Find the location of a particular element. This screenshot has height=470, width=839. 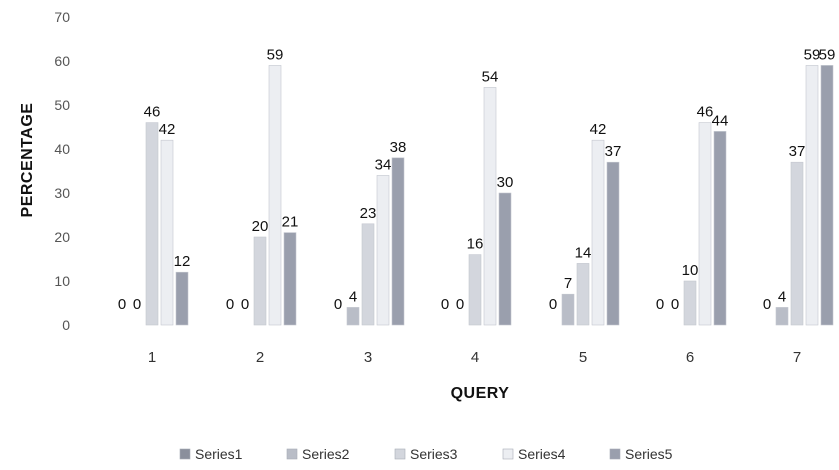

y-tick-label: 10 is located at coordinates (62, 281).